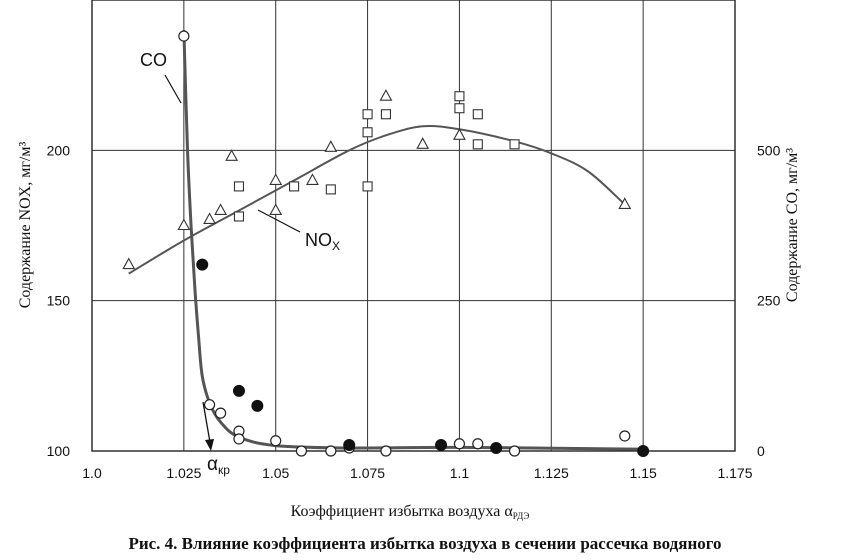 The width and height of the screenshot is (850, 560). Describe the element at coordinates (769, 150) in the screenshot. I see `y-right-tick-label: 500` at that location.